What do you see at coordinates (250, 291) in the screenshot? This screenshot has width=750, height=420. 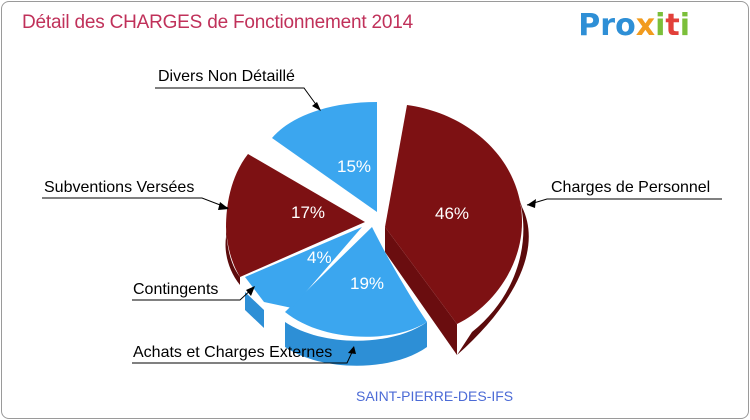 I see `arrow-contingents` at bounding box center [250, 291].